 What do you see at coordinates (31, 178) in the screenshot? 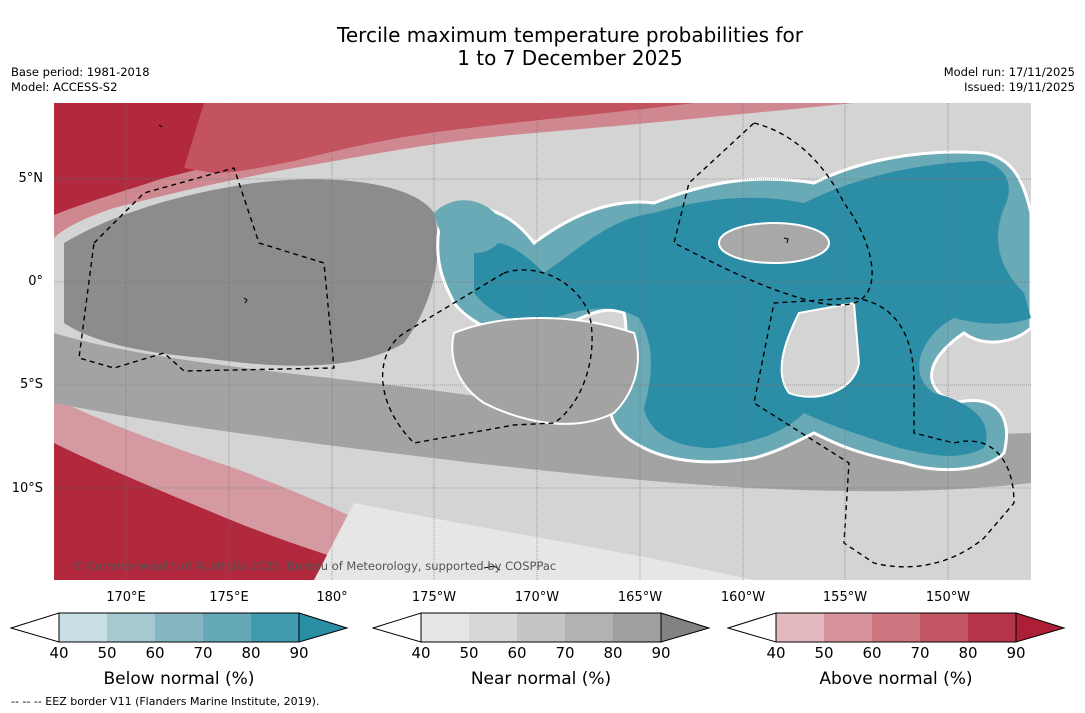
I see `lat-label-5n: 5°N` at bounding box center [31, 178].